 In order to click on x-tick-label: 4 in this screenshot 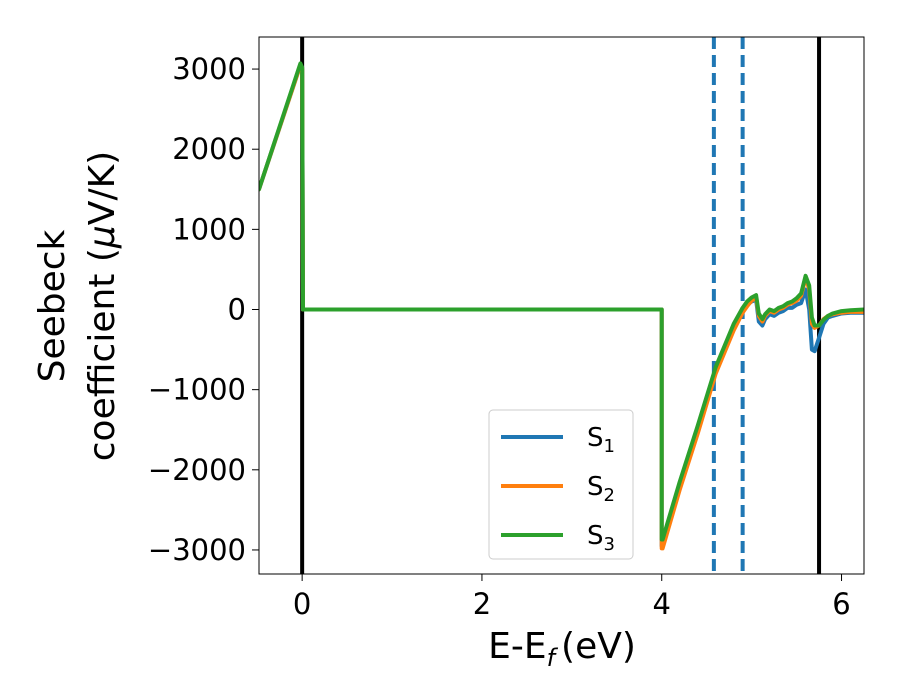, I will do `click(662, 604)`.